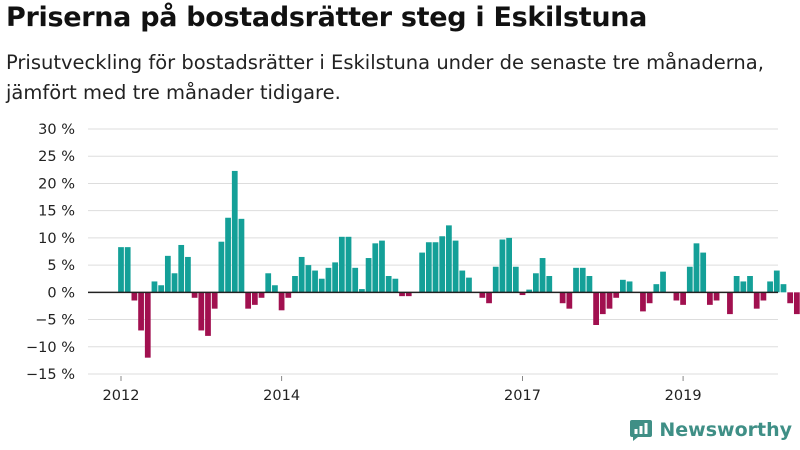  I want to click on y-tick-label: 10 %, so click(56, 239).